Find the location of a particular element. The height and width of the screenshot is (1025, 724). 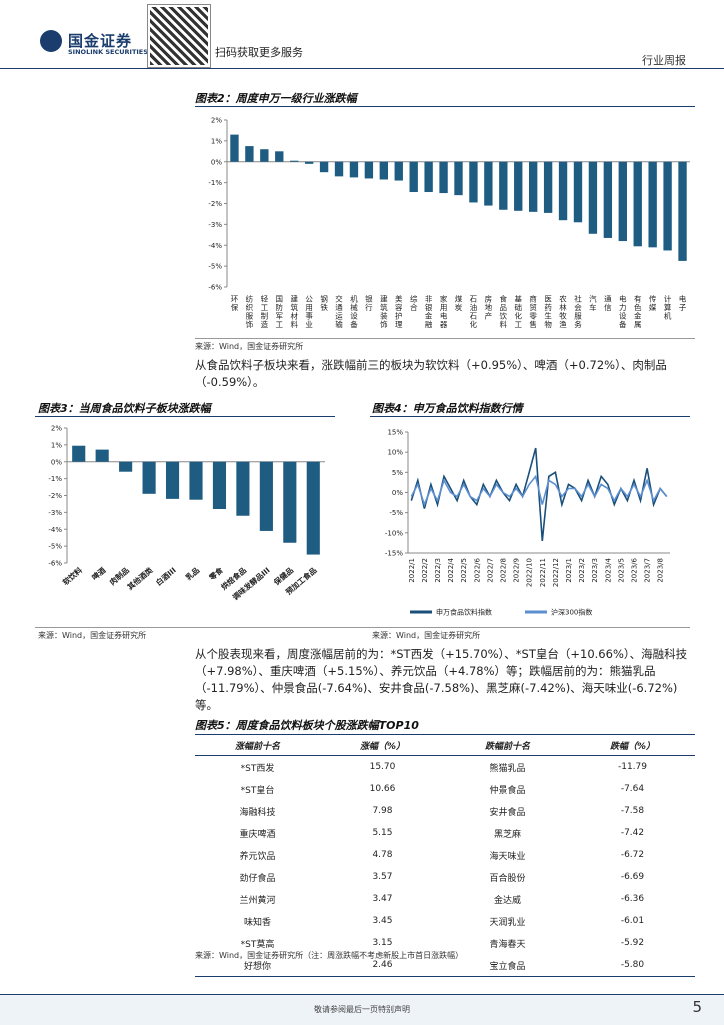

header-rule is located at coordinates (362, 68).